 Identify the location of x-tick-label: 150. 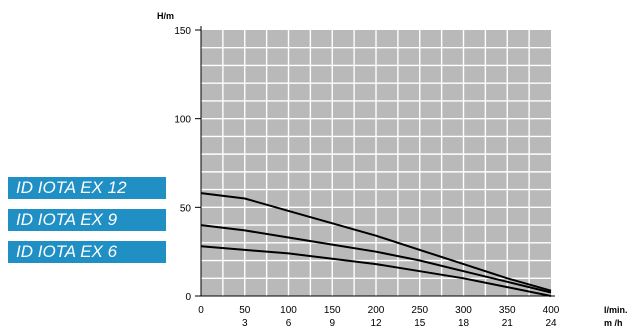
(332, 310).